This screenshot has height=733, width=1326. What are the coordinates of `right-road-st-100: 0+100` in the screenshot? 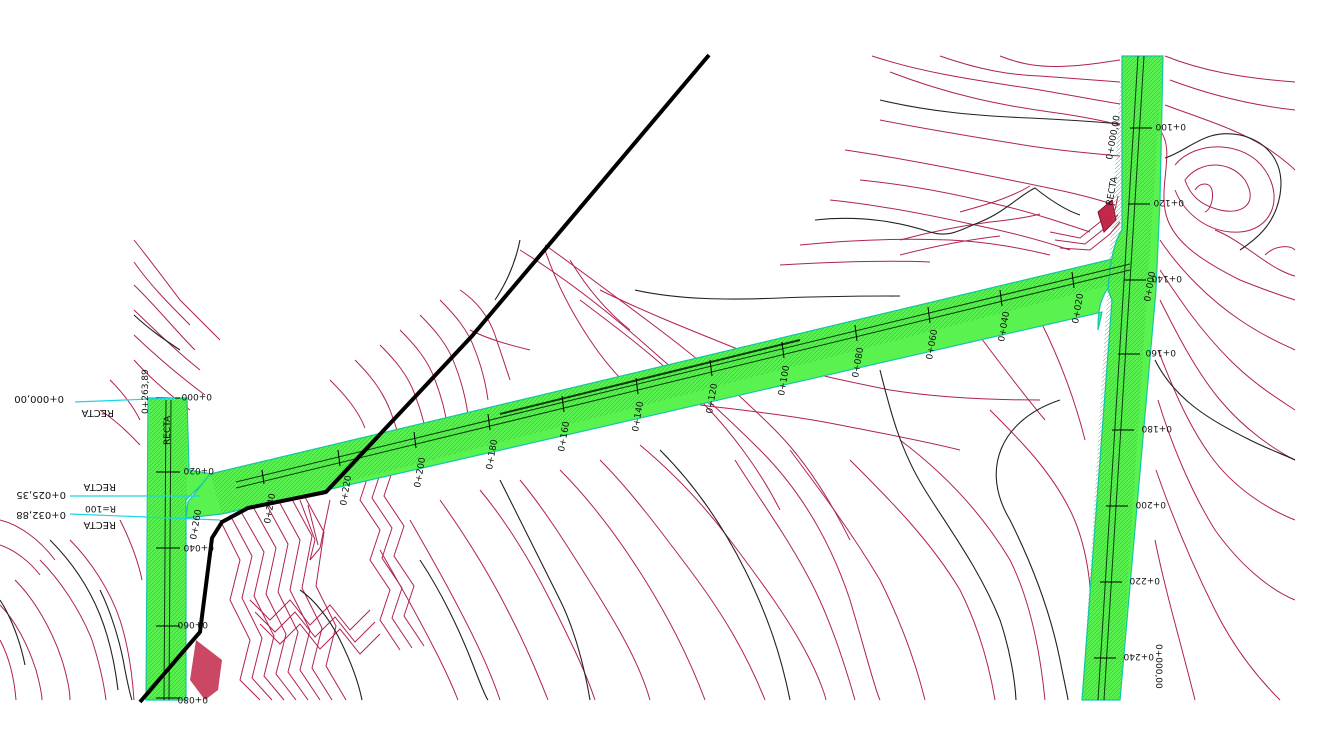 It's located at (1170, 126).